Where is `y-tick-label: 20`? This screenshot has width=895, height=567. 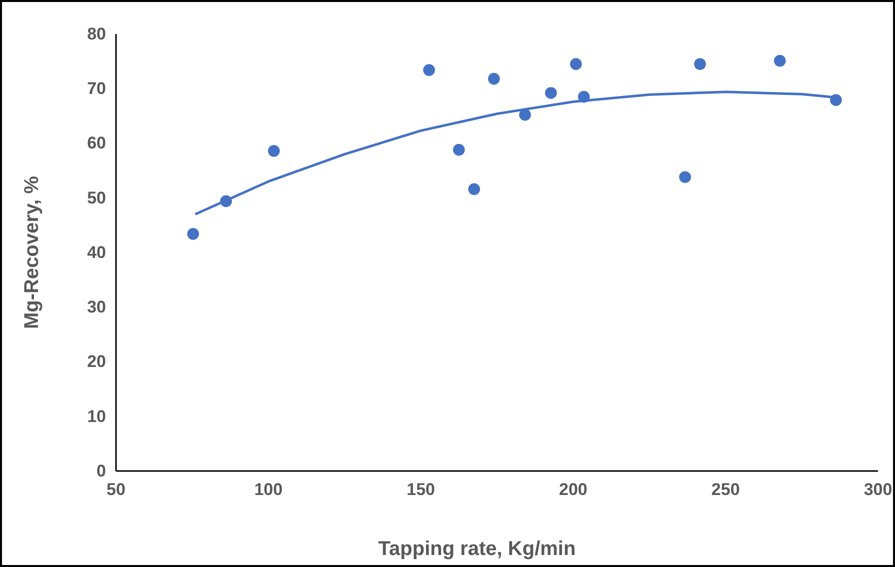
y-tick-label: 20 is located at coordinates (96, 362).